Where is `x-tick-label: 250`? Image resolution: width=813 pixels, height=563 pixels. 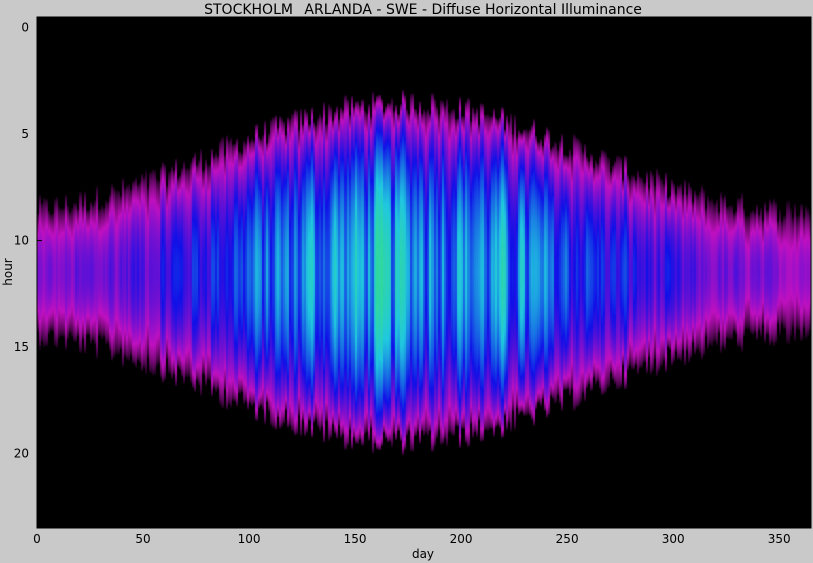
x-tick-label: 250 is located at coordinates (567, 539).